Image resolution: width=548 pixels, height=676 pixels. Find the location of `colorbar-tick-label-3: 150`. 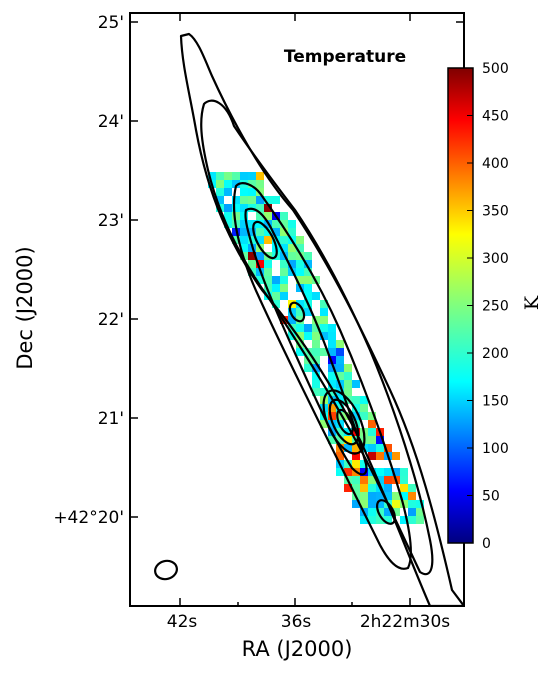

colorbar-tick-label-3: 150 is located at coordinates (495, 402).